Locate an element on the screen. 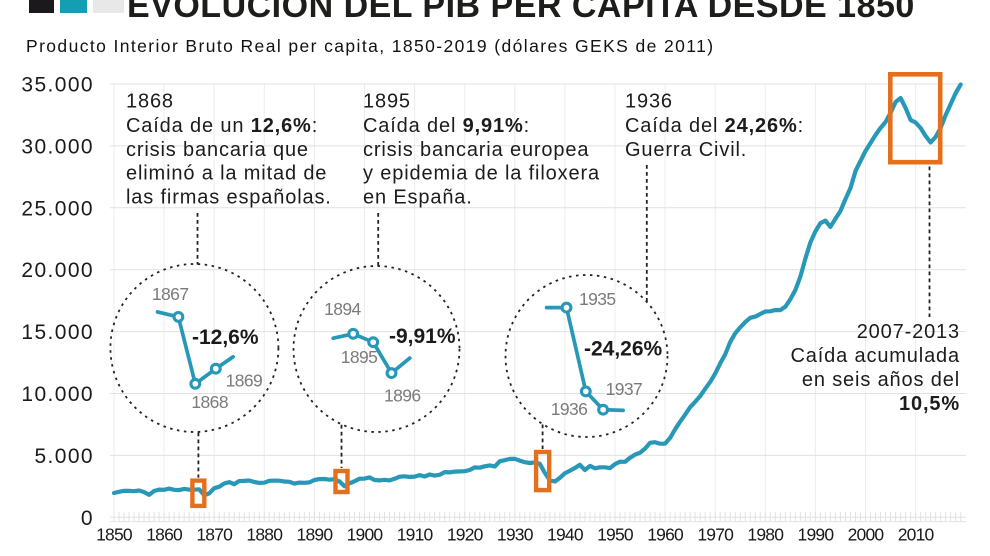 The width and height of the screenshot is (990, 556). svg-text: Caída acumulada is located at coordinates (875, 356).